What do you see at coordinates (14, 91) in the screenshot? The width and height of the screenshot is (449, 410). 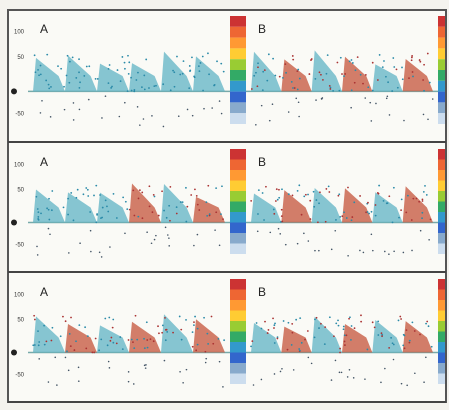 I see `marker-dot` at bounding box center [14, 91].